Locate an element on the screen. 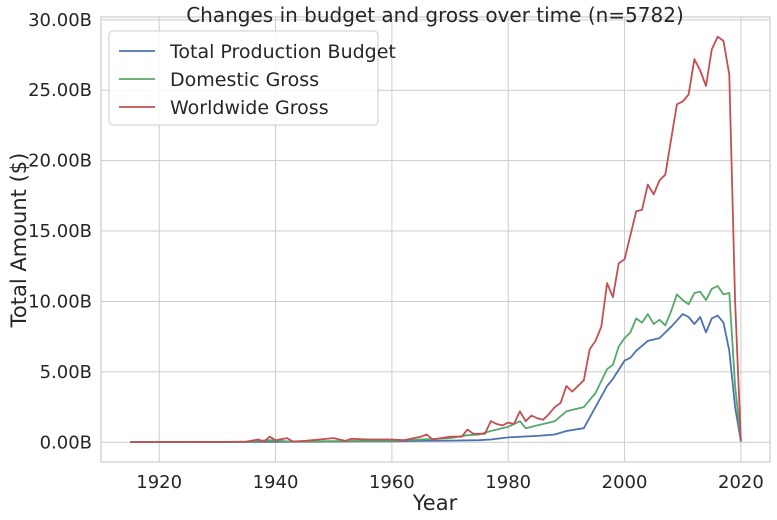 The image size is (777, 520). x-tick-label: 2020 is located at coordinates (741, 482).